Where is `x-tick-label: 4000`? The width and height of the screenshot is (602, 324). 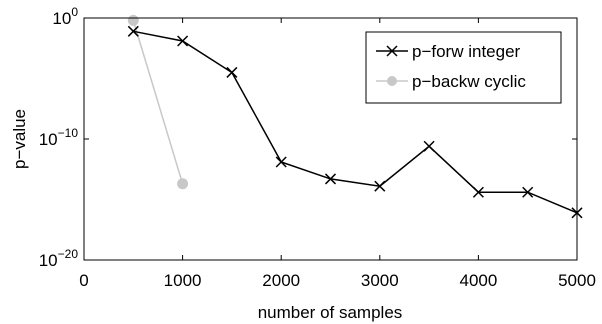
x-tick-label: 4000 is located at coordinates (478, 280).